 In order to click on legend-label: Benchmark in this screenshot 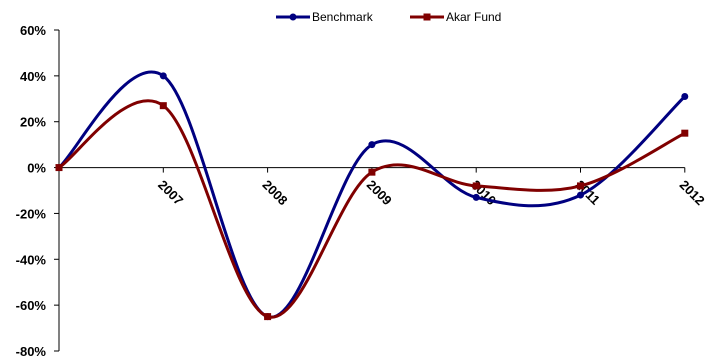, I will do `click(343, 17)`.